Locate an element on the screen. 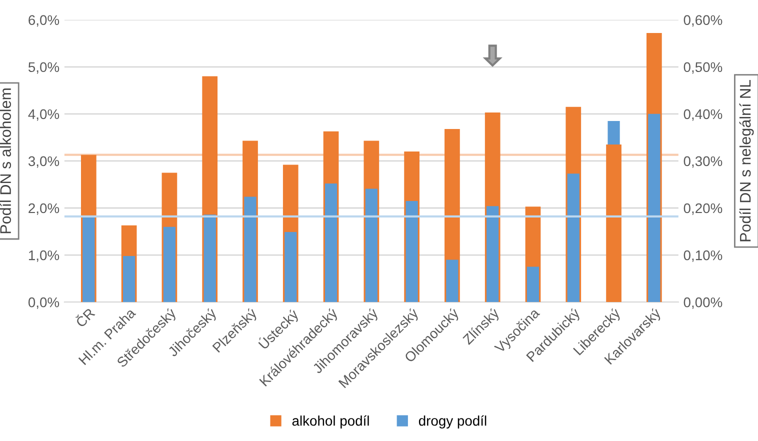  y-tick-label: 0,0% is located at coordinates (44, 303).